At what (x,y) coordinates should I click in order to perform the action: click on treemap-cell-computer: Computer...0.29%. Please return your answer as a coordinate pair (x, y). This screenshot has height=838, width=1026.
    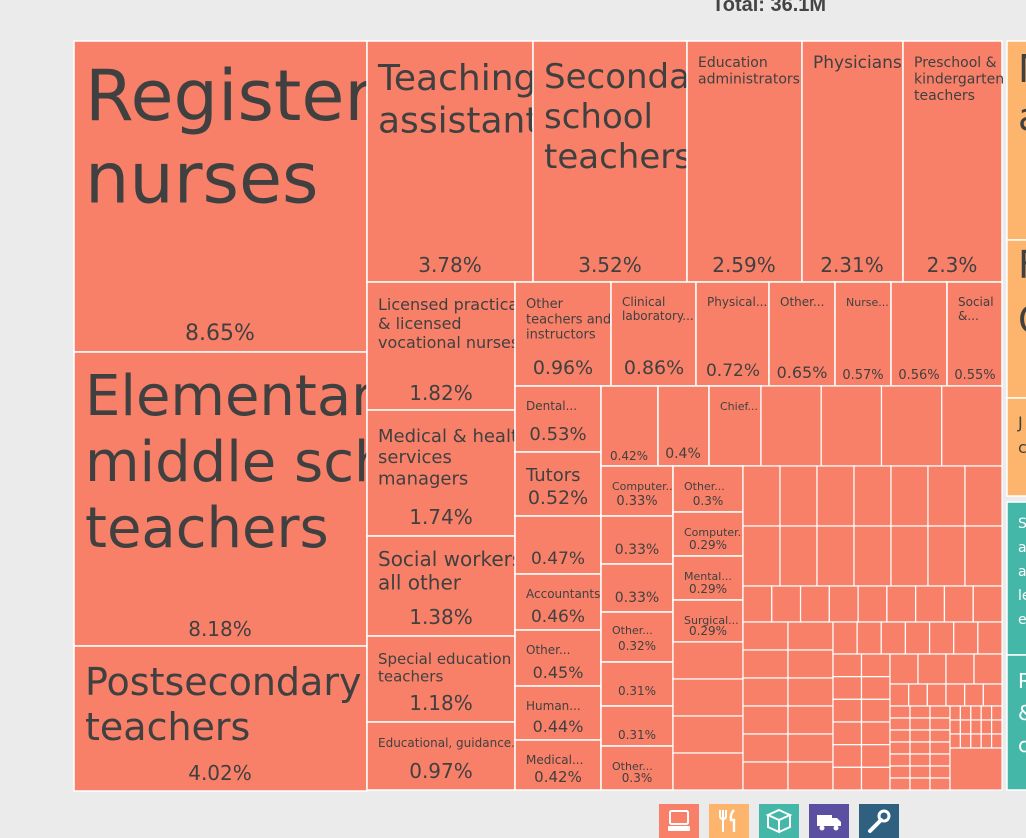
    Looking at the image, I should click on (710, 534).